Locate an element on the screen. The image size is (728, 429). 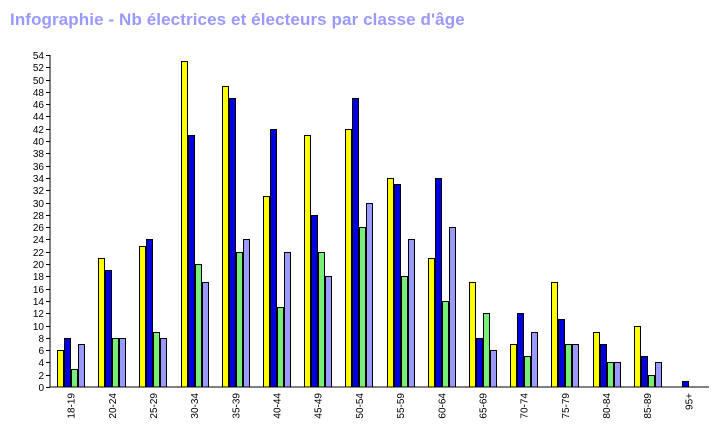
x-tick-label: 40-44 is located at coordinates (278, 406).